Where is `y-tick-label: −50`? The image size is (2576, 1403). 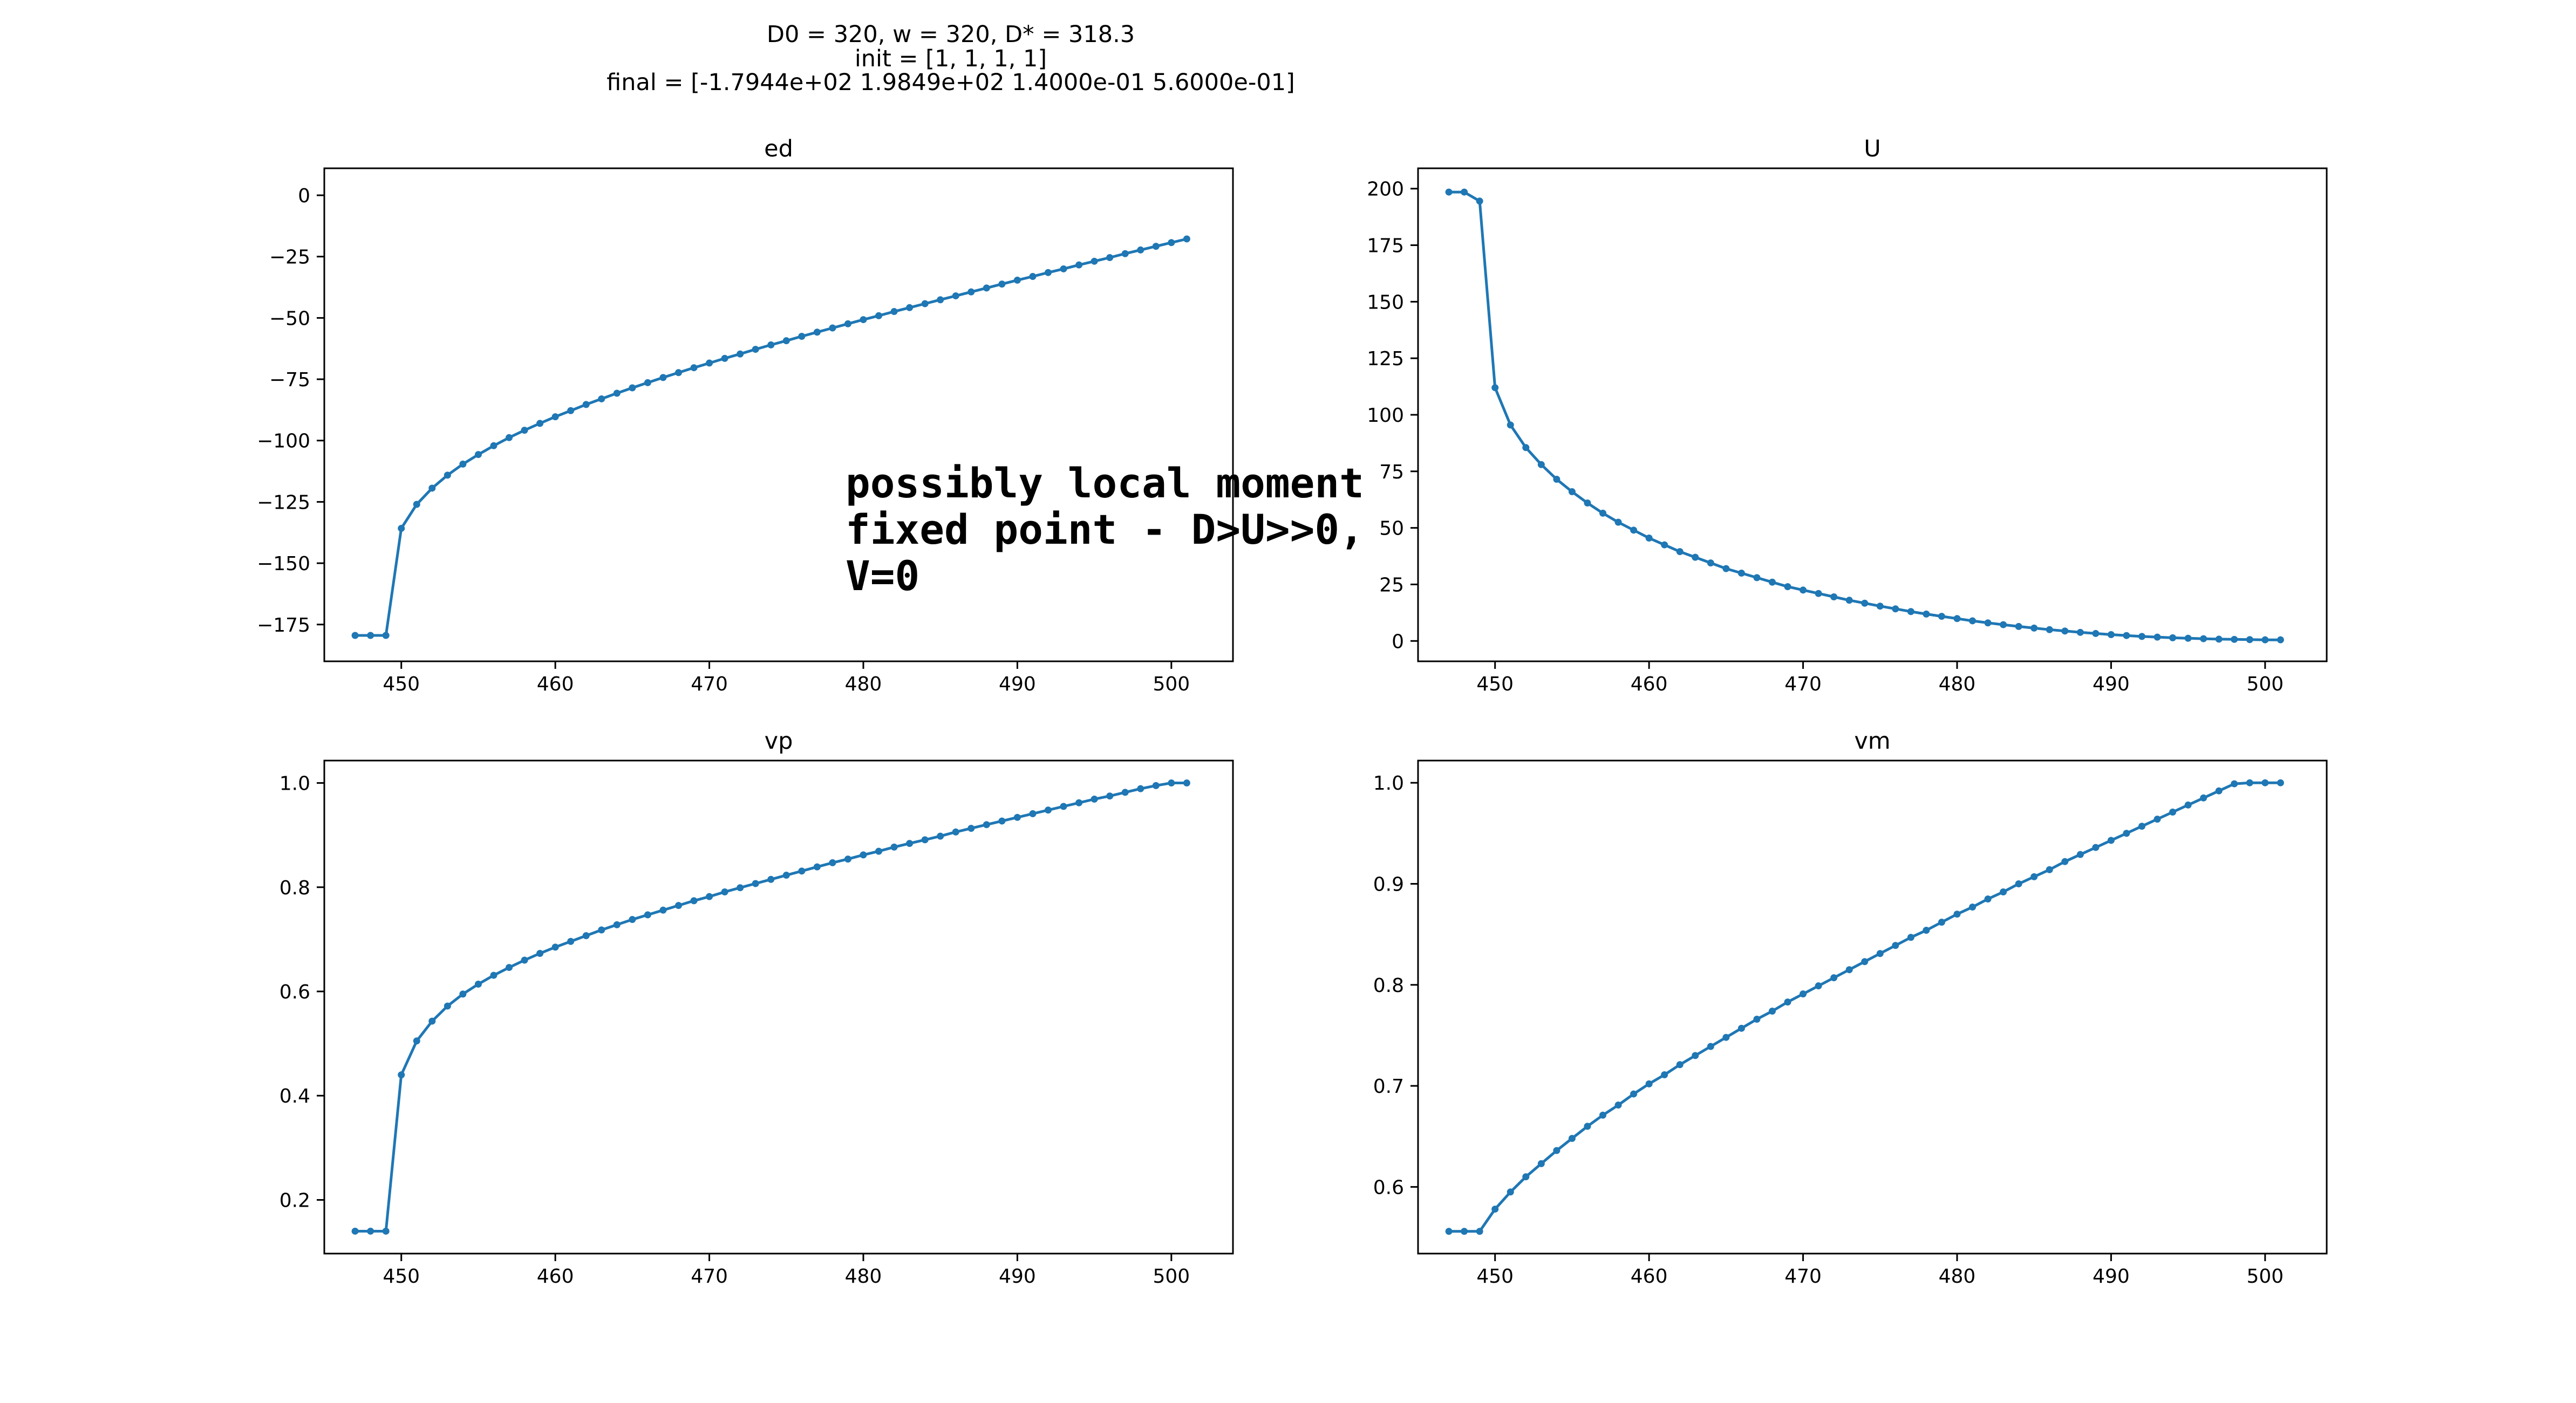
y-tick-label: −50 is located at coordinates (289, 318).